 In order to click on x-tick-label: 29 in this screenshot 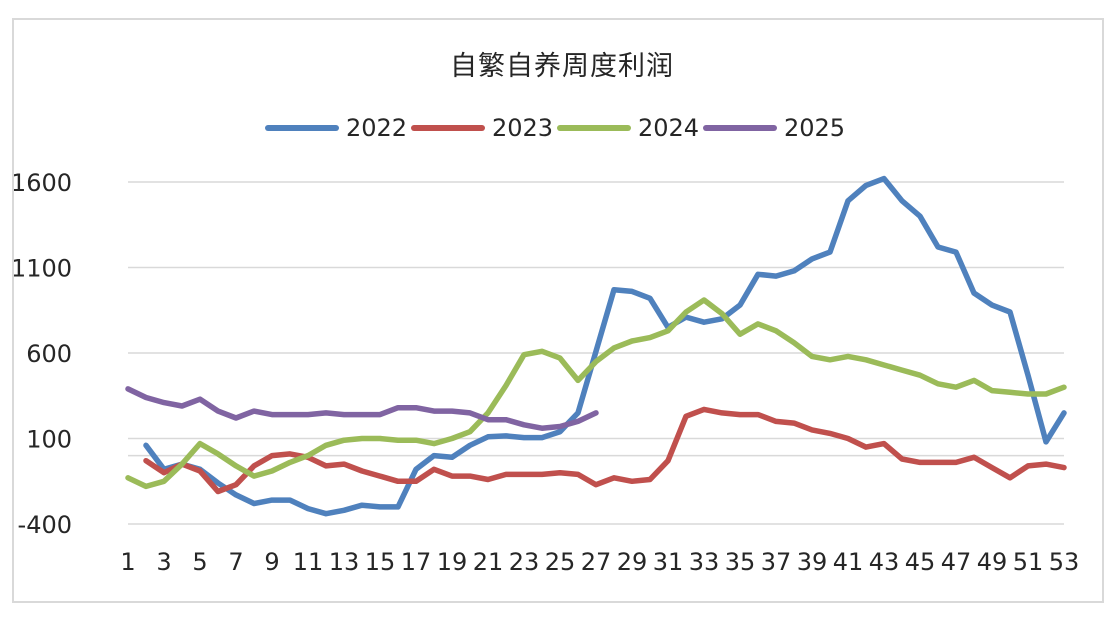, I will do `click(632, 562)`.